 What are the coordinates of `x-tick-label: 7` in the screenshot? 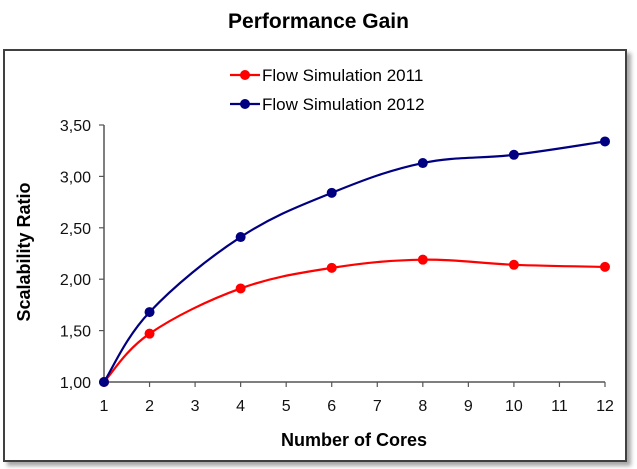 It's located at (377, 406).